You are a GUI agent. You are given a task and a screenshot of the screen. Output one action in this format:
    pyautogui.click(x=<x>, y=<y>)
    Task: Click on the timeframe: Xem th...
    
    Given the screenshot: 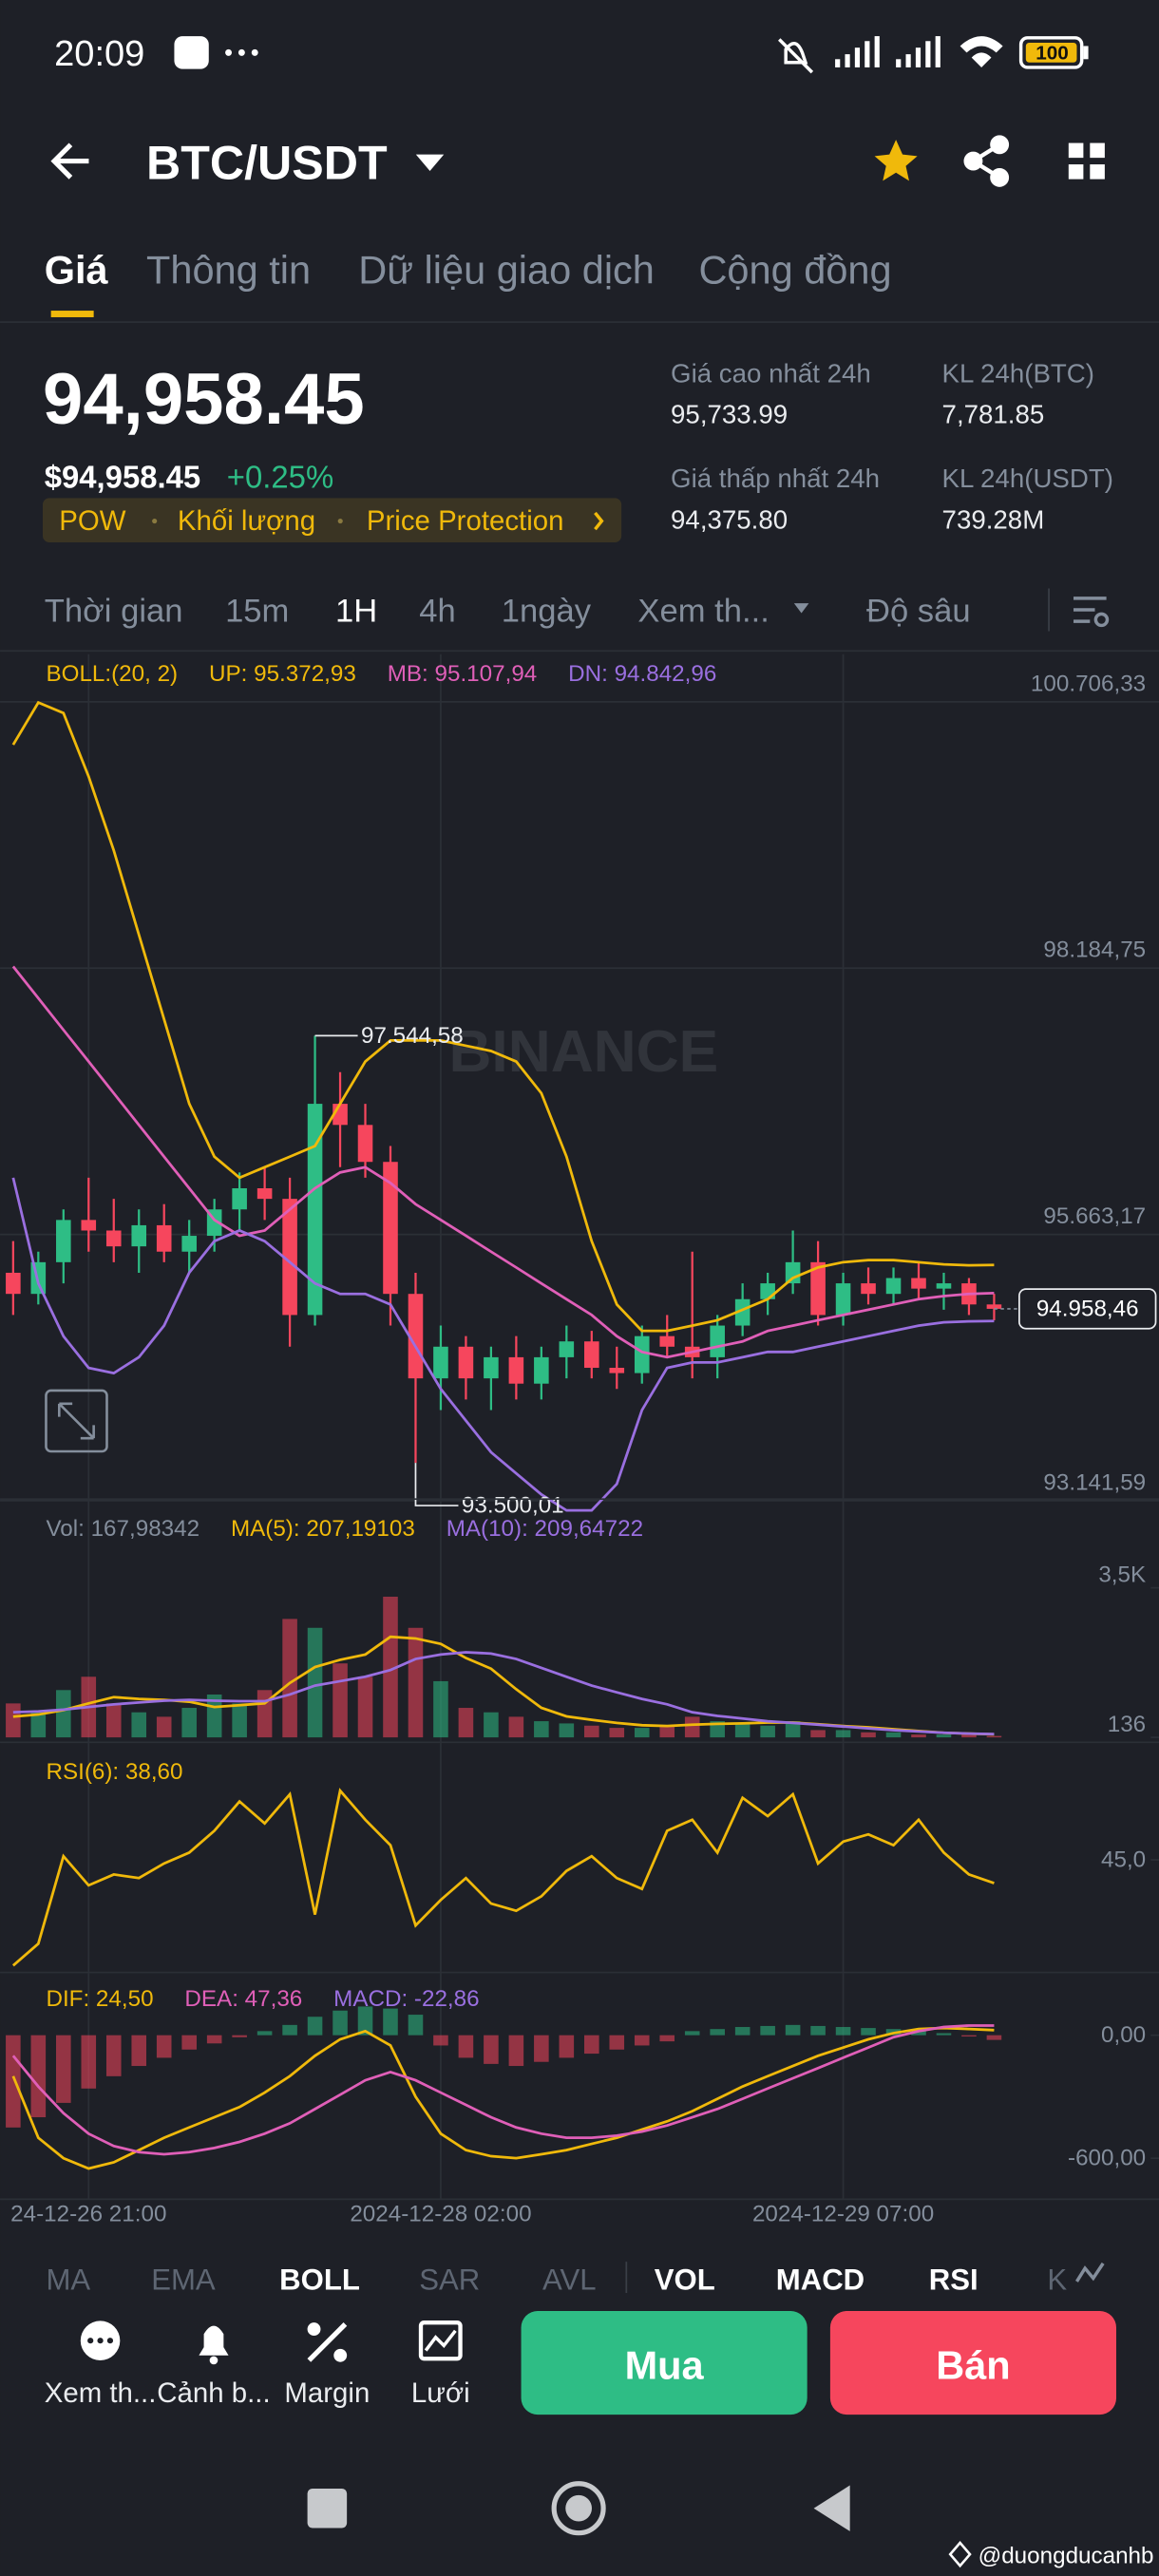 What is the action you would take?
    pyautogui.click(x=703, y=612)
    